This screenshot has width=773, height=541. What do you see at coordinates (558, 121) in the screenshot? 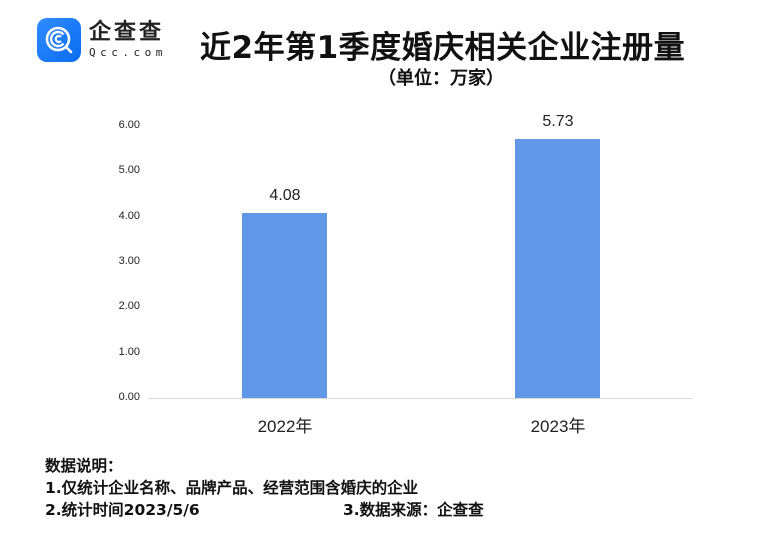
I see `bar-value-label: 5.73` at bounding box center [558, 121].